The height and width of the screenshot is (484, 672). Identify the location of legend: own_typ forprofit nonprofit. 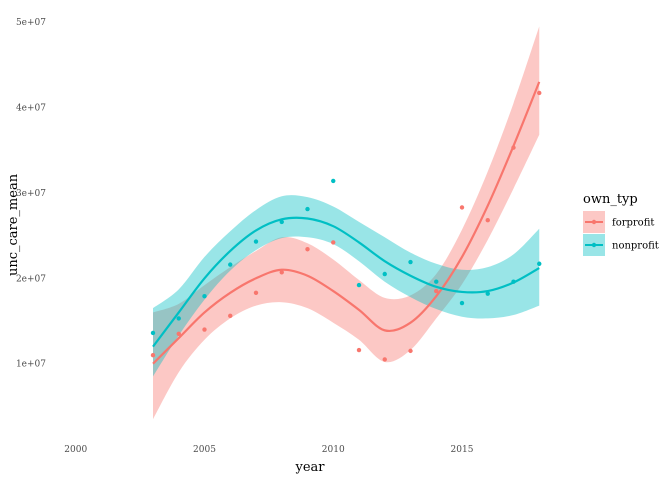
(621, 224).